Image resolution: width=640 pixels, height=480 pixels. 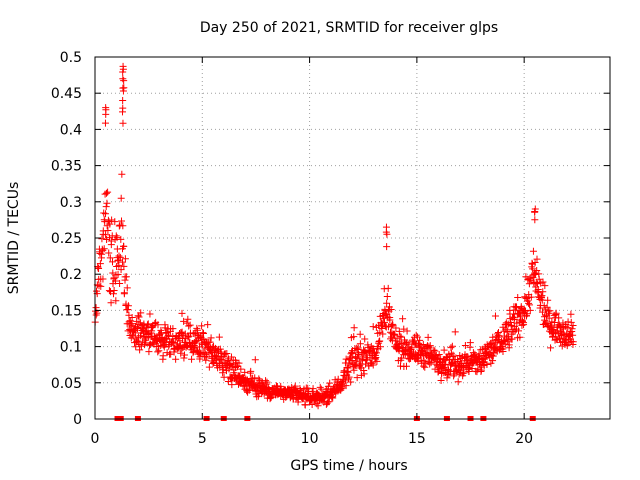 What do you see at coordinates (524, 439) in the screenshot?
I see `x-tick-label: 20` at bounding box center [524, 439].